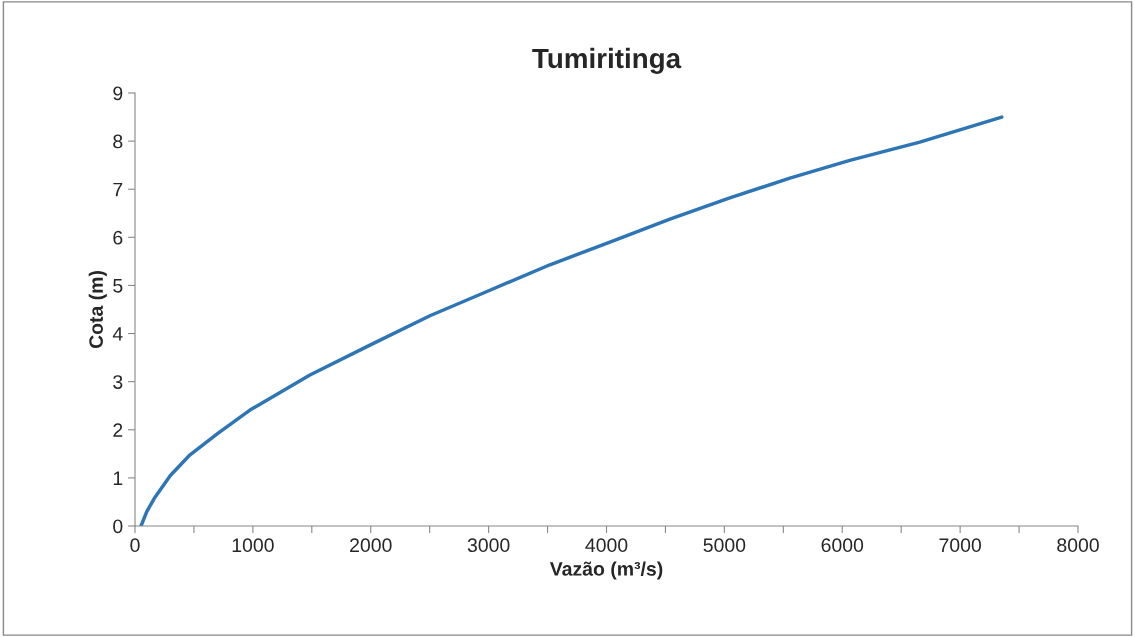 This screenshot has width=1135, height=637. I want to click on x-tick-label: 2000, so click(371, 545).